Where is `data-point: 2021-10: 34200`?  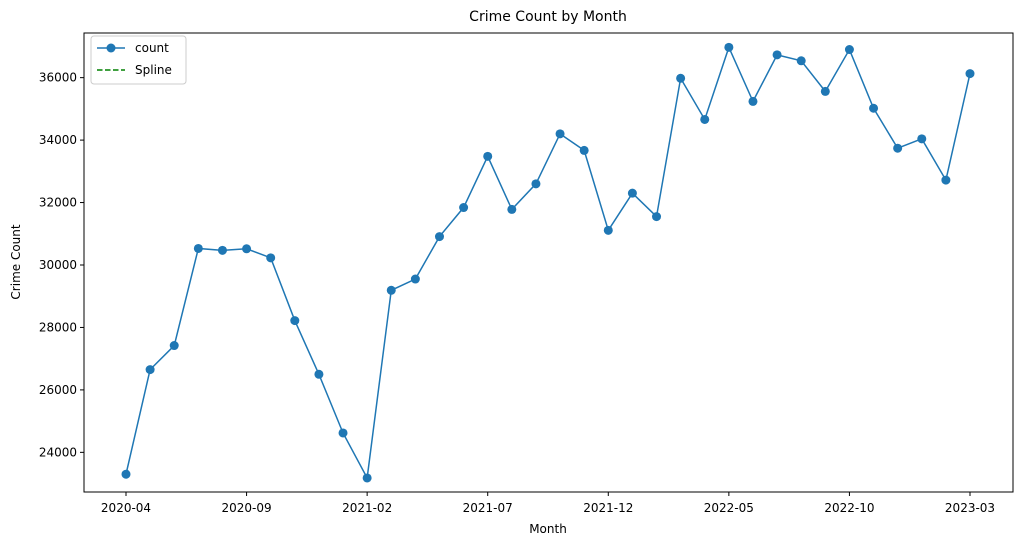
data-point: 2021-10: 34200 is located at coordinates (560, 134).